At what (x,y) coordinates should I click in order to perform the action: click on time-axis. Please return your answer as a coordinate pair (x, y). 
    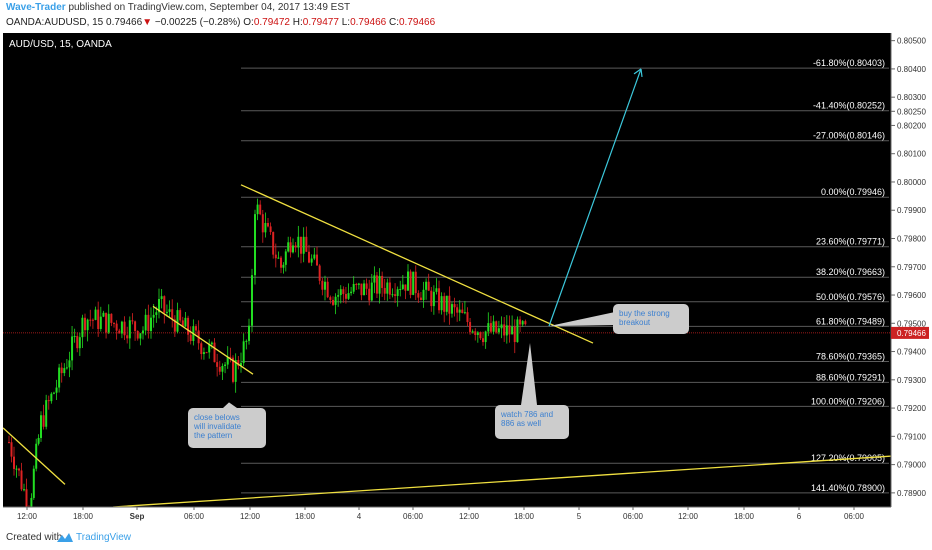
    Looking at the image, I should click on (466, 515).